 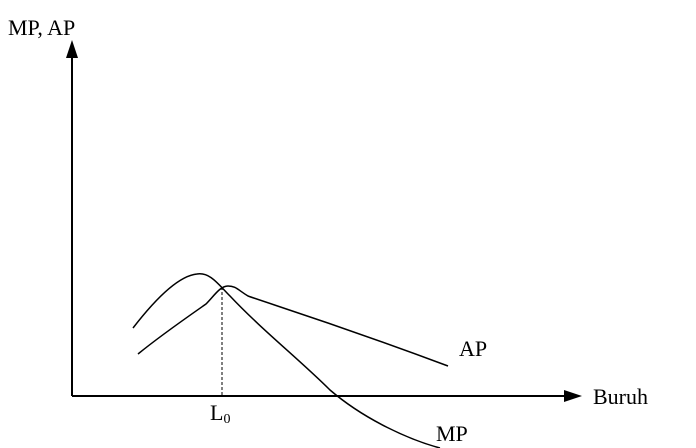 I want to click on l0-label-base: L, so click(x=217, y=412).